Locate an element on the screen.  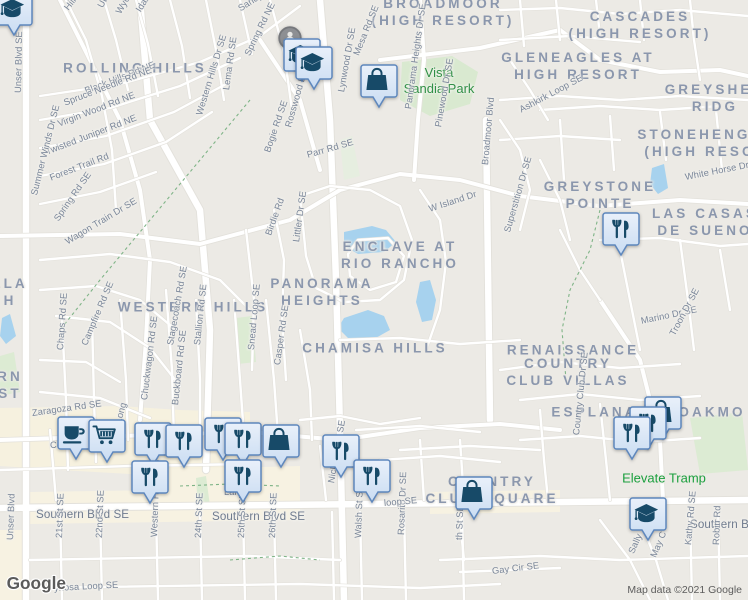
map-attribution: Map data ©2021 Google is located at coordinates (684, 590).